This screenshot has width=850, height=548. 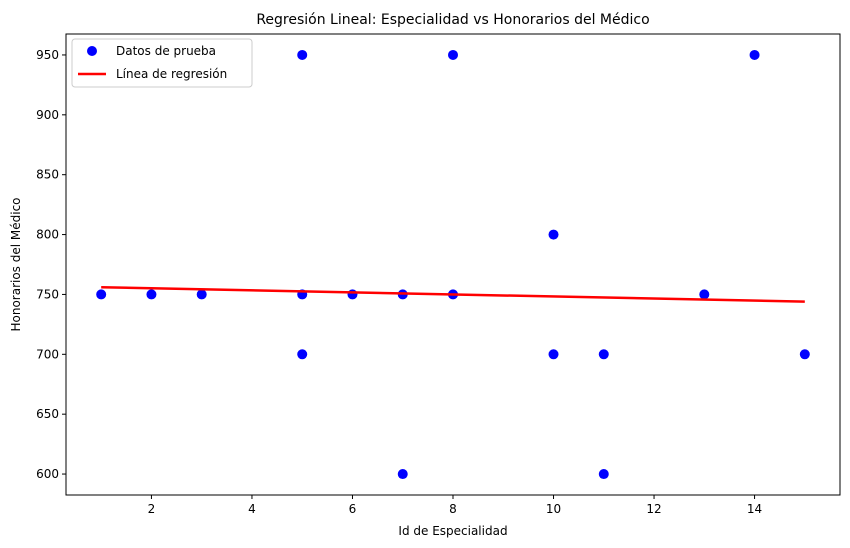 I want to click on x-tick-label: 14, so click(x=754, y=509).